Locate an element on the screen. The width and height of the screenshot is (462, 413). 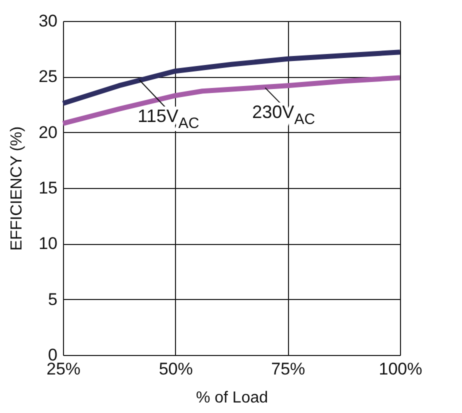
x-axis-title: % of Load is located at coordinates (232, 398).